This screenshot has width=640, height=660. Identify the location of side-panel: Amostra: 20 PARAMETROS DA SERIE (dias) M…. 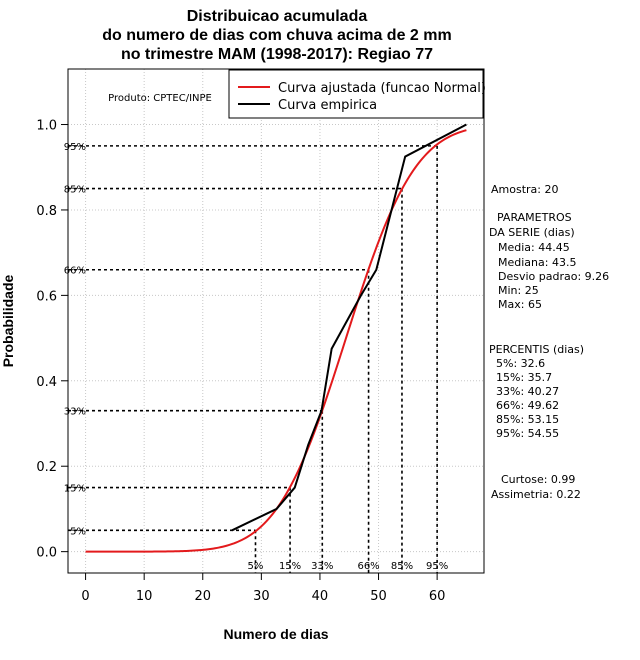
(549, 342).